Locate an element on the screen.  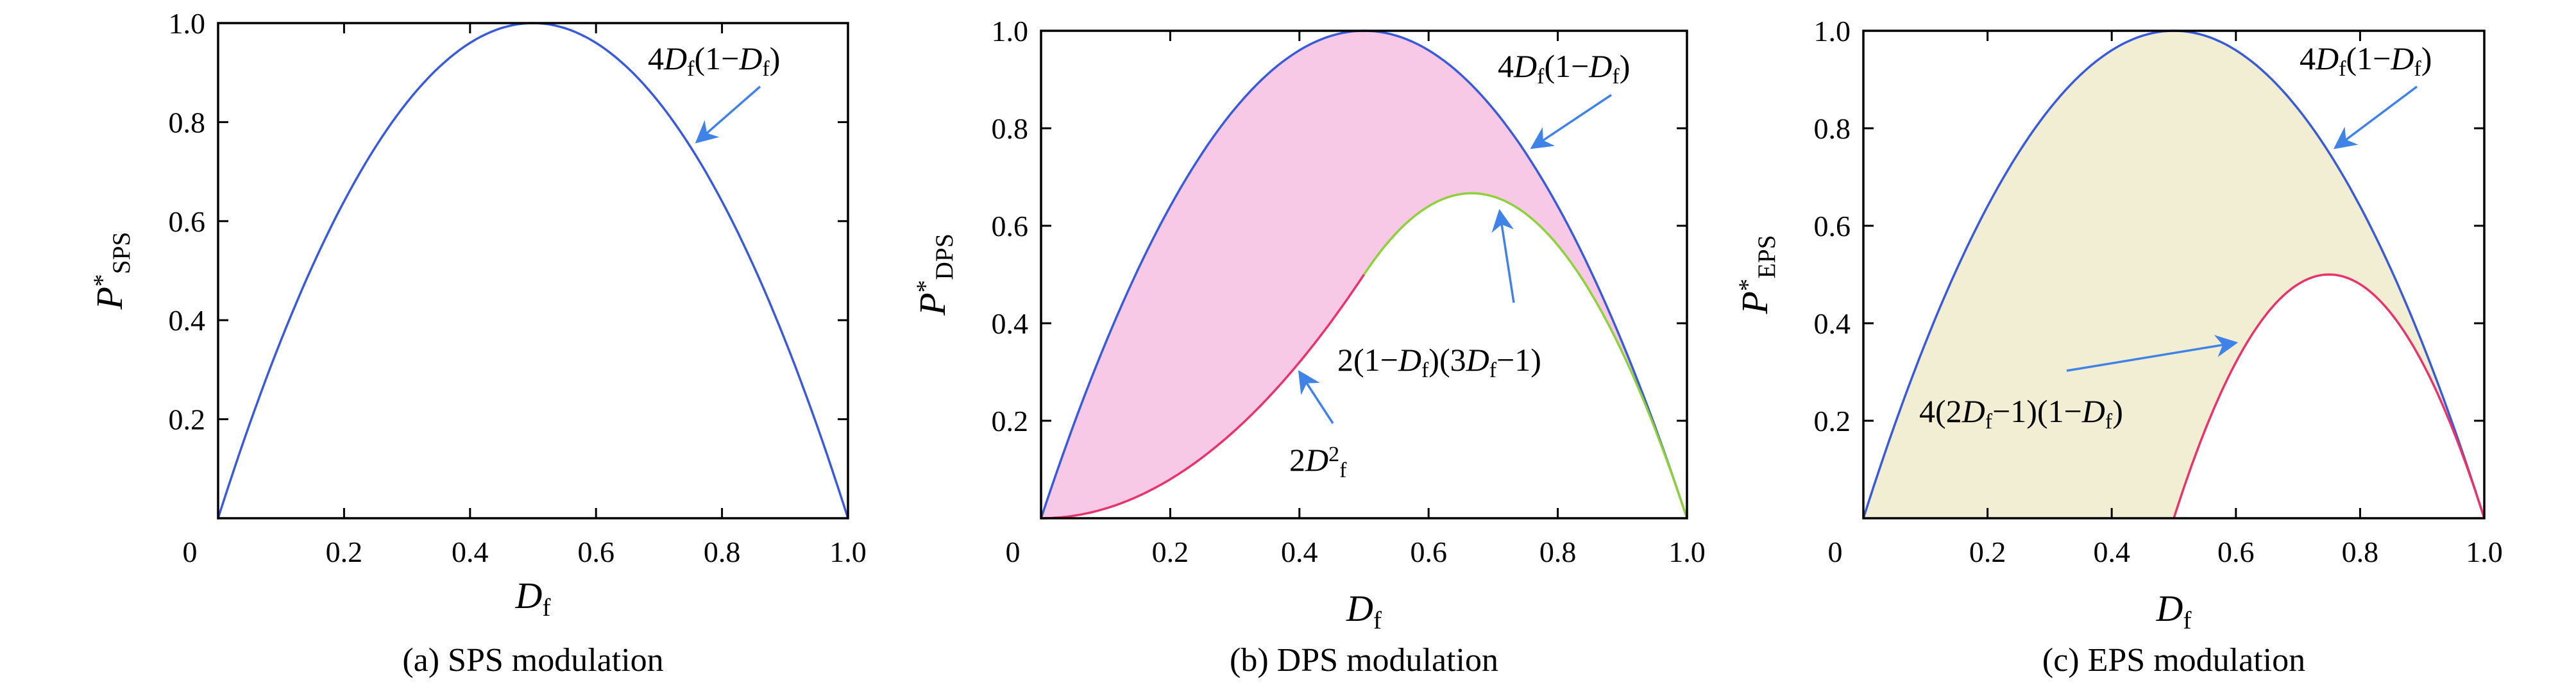
panel-caption: (b) DPS modulation is located at coordinates (1364, 660).